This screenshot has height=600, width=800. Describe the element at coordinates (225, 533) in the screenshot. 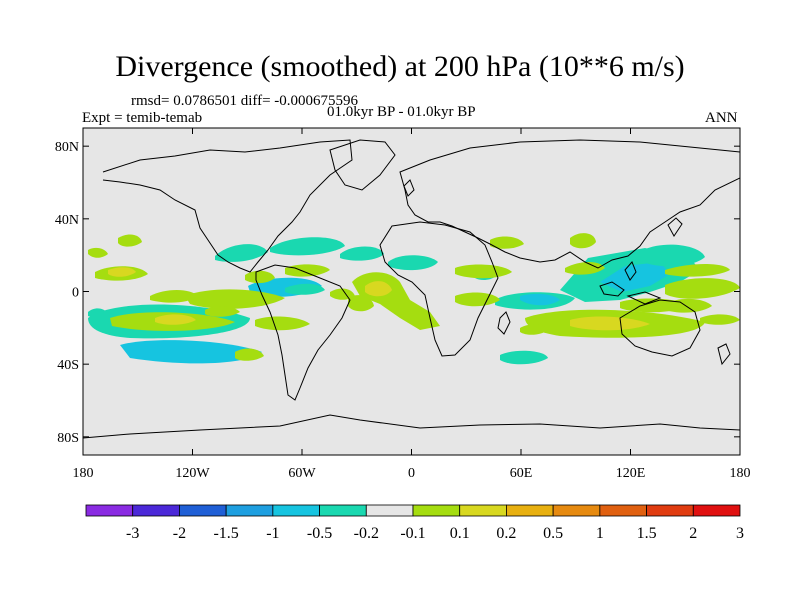

I see `colorbar-label: -1.5` at that location.